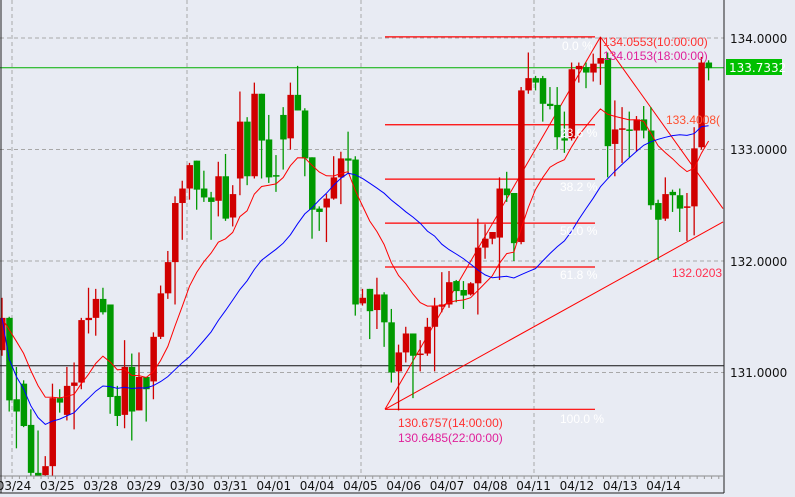  I want to click on x-tick-label: 03/28, so click(100, 486).